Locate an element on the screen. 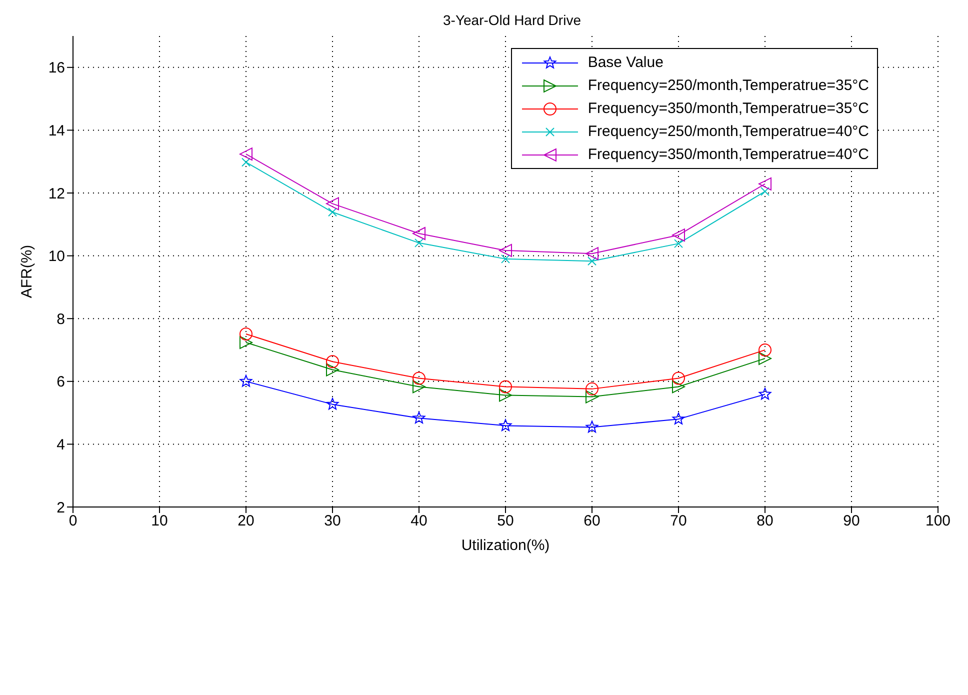 The height and width of the screenshot is (695, 968). x-tick-label: 100 is located at coordinates (938, 521).